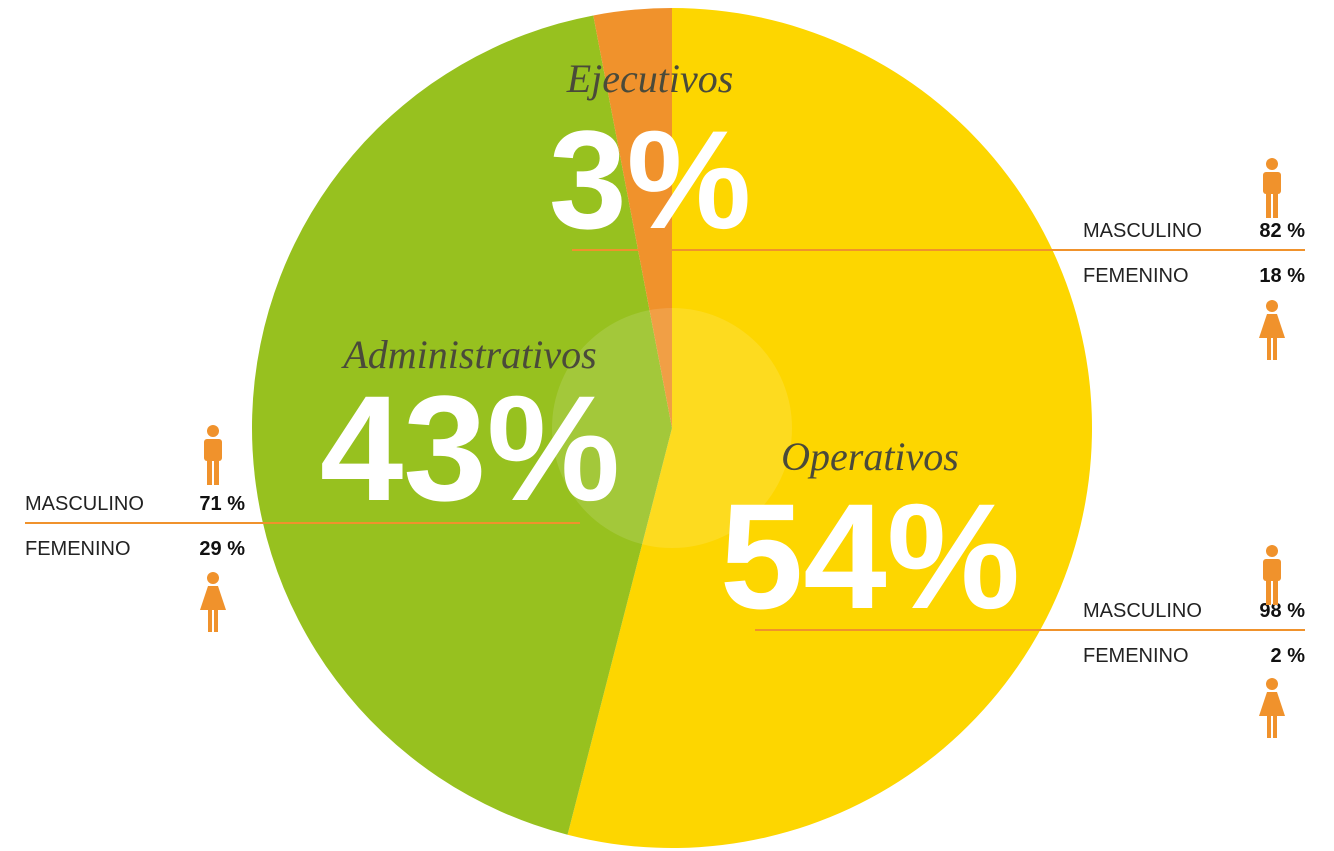  Describe the element at coordinates (870, 556) in the screenshot. I see `percent-label: 54%` at that location.